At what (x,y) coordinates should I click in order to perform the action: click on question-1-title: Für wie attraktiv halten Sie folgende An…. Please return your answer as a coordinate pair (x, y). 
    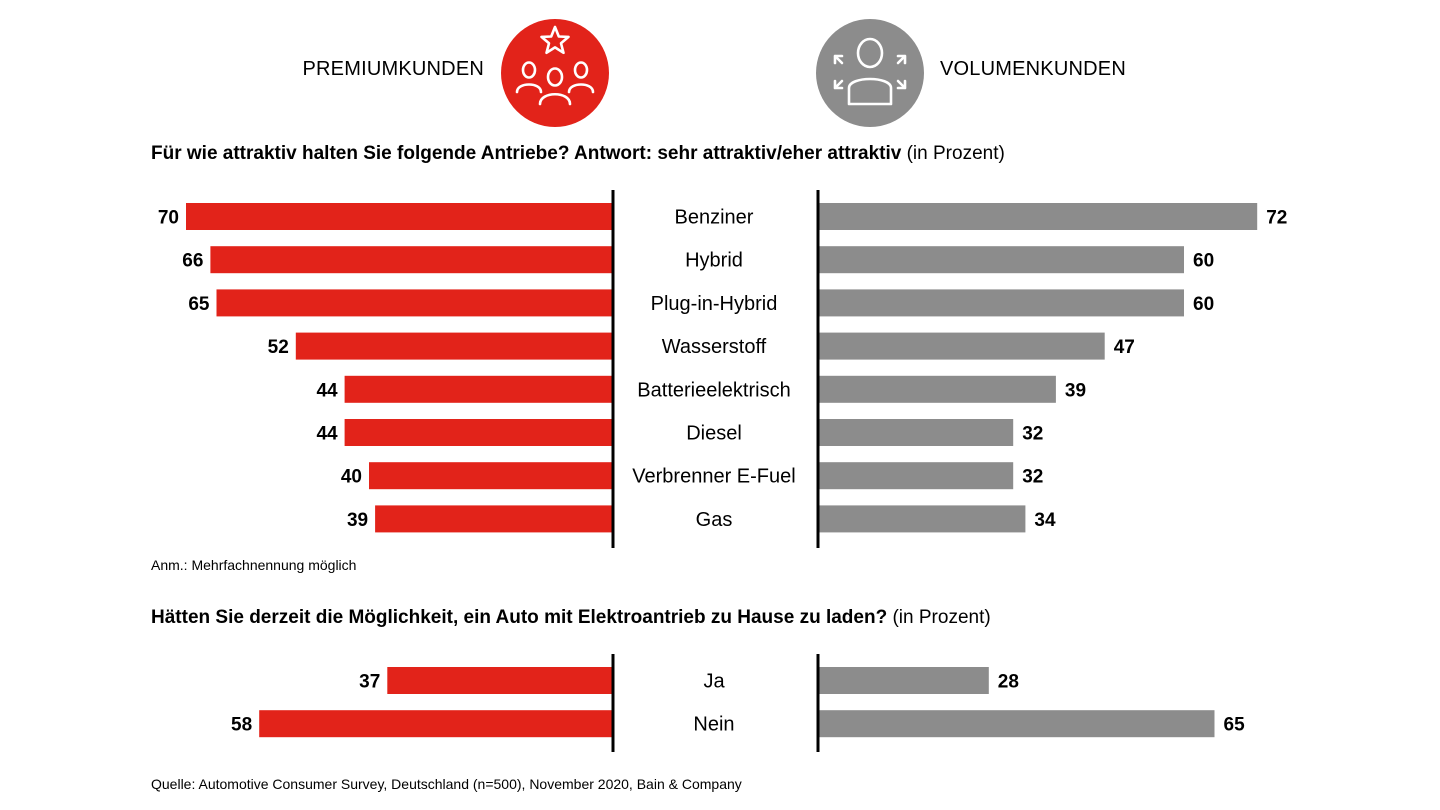
    Looking at the image, I should click on (578, 154).